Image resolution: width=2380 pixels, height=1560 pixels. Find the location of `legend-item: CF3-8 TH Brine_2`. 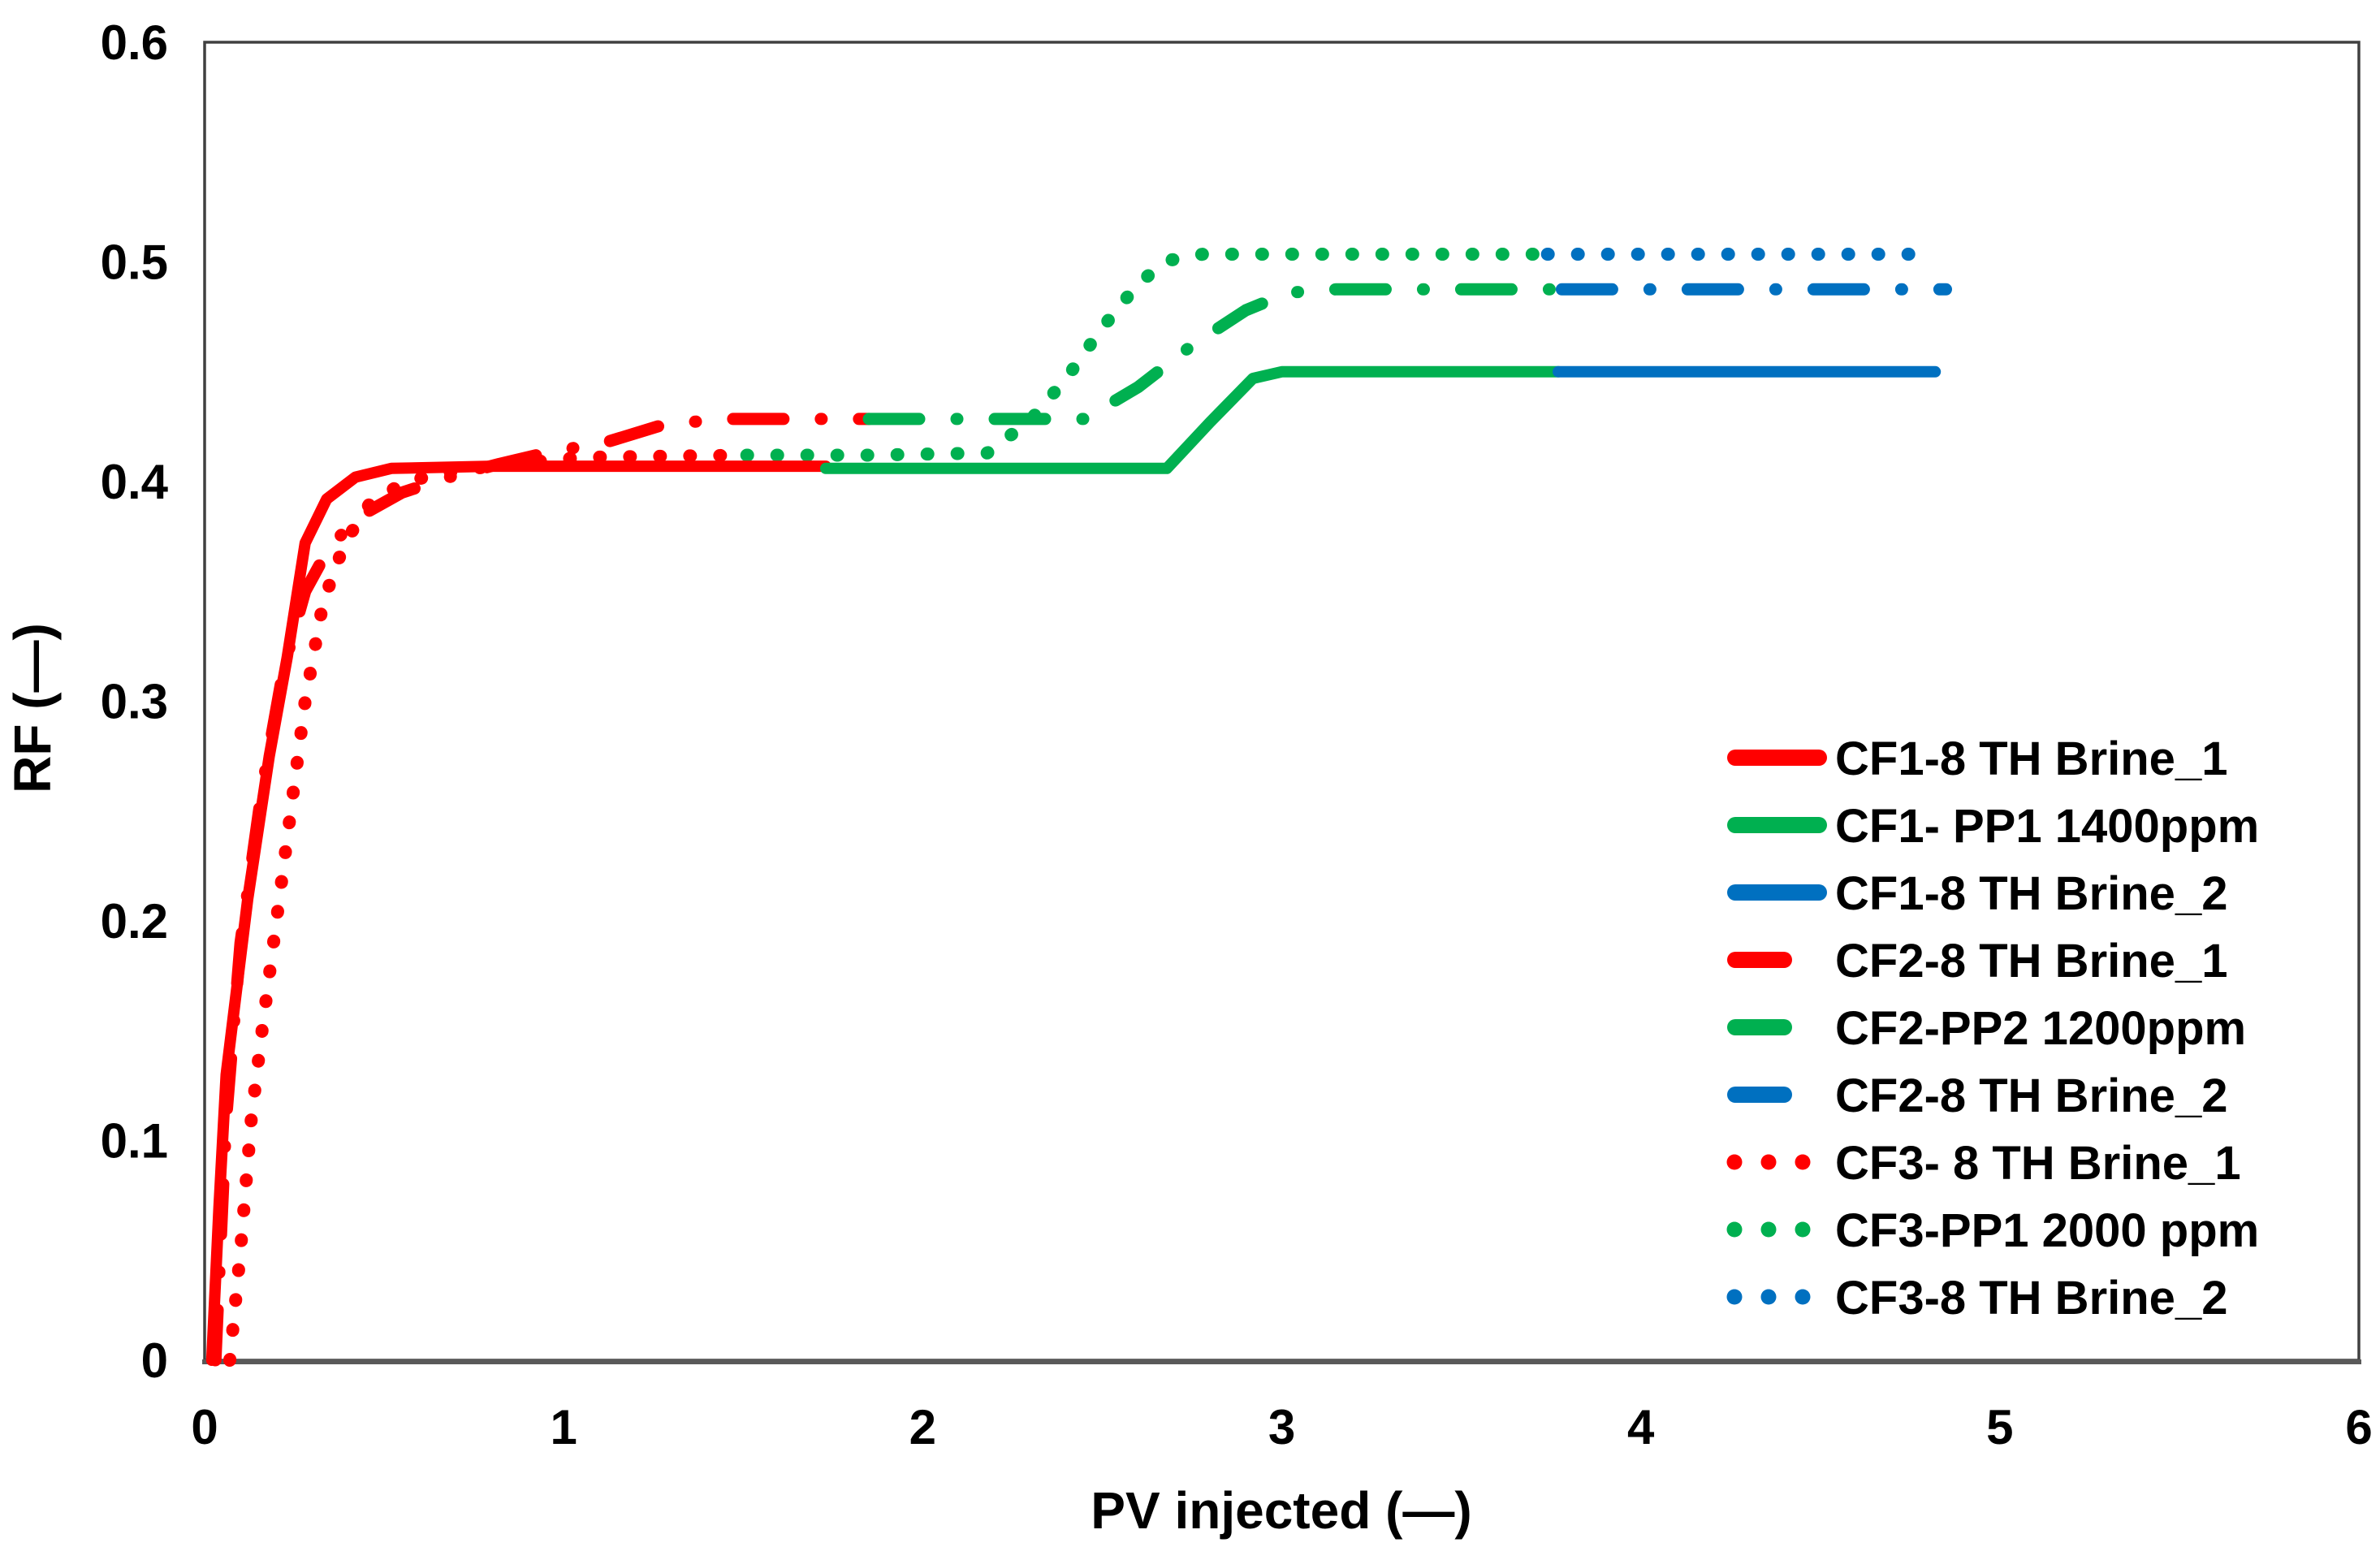

legend-item: CF3-8 TH Brine_2 is located at coordinates (1976, 1298).